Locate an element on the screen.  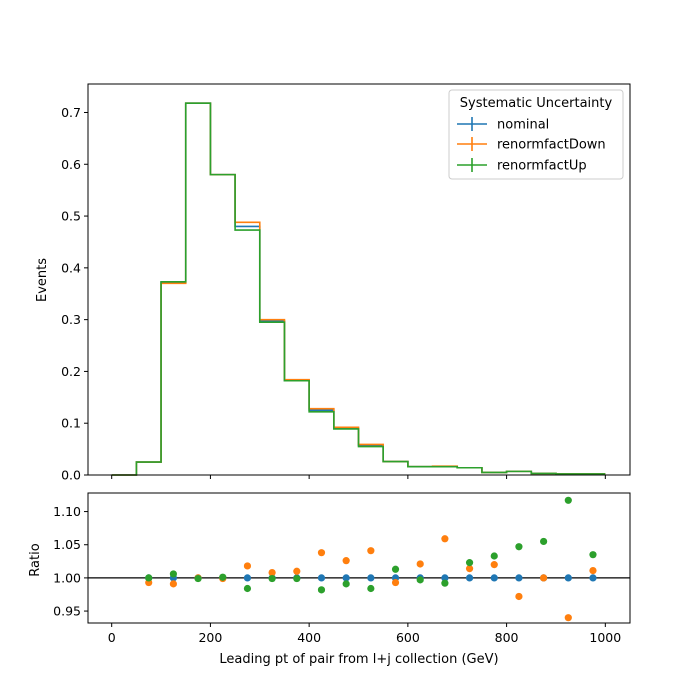
ratio-y-tick-label: 1.00 is located at coordinates (67, 577).